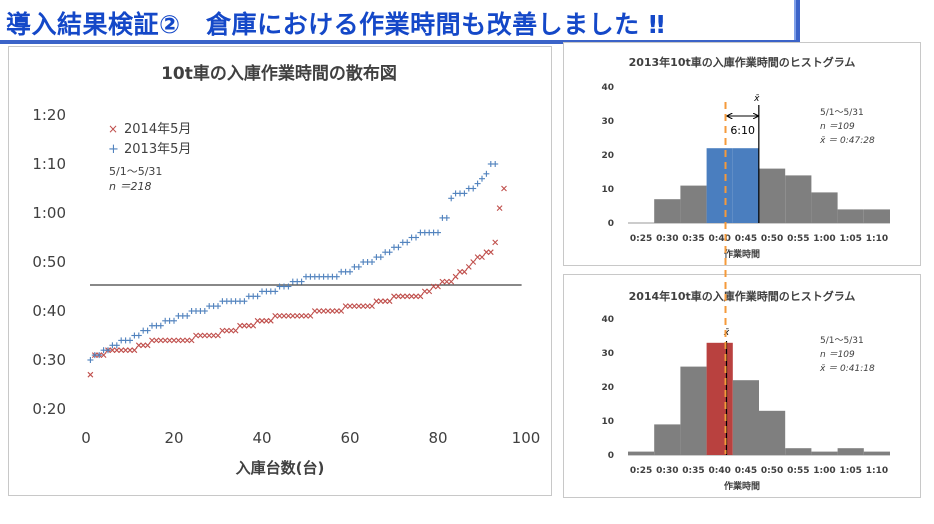 The height and width of the screenshot is (524, 934). I want to click on scatter-y-tick-label: 0:20, so click(49, 409).